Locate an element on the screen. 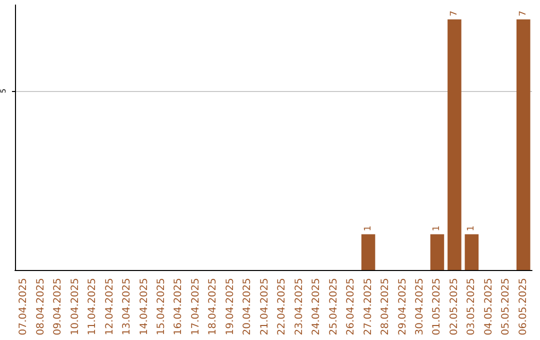 This screenshot has height=340, width=540. x-tick-label: 19.04.2025 is located at coordinates (230, 307).